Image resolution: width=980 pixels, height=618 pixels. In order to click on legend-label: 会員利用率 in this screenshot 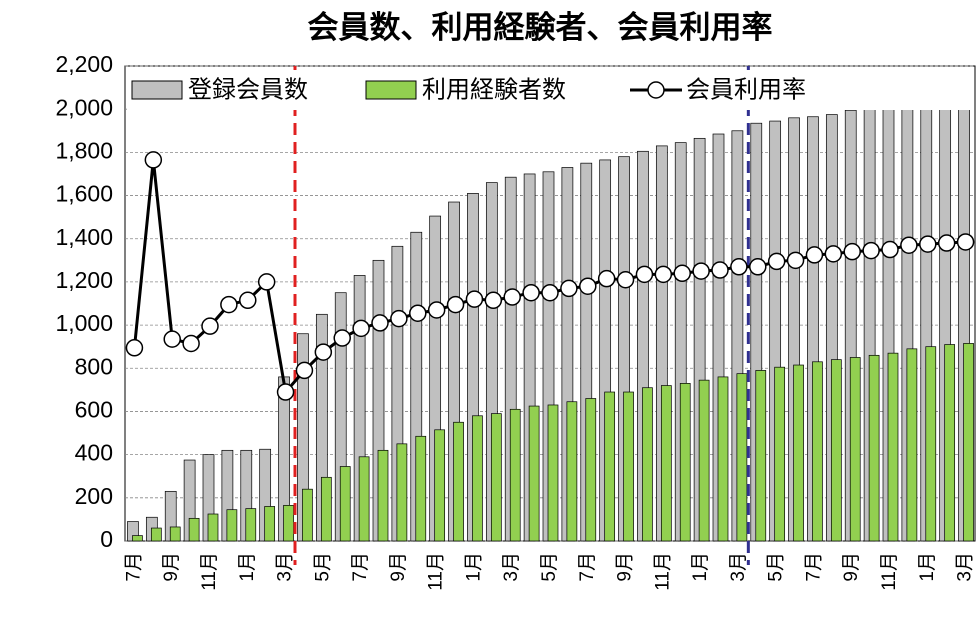, I will do `click(746, 89)`.